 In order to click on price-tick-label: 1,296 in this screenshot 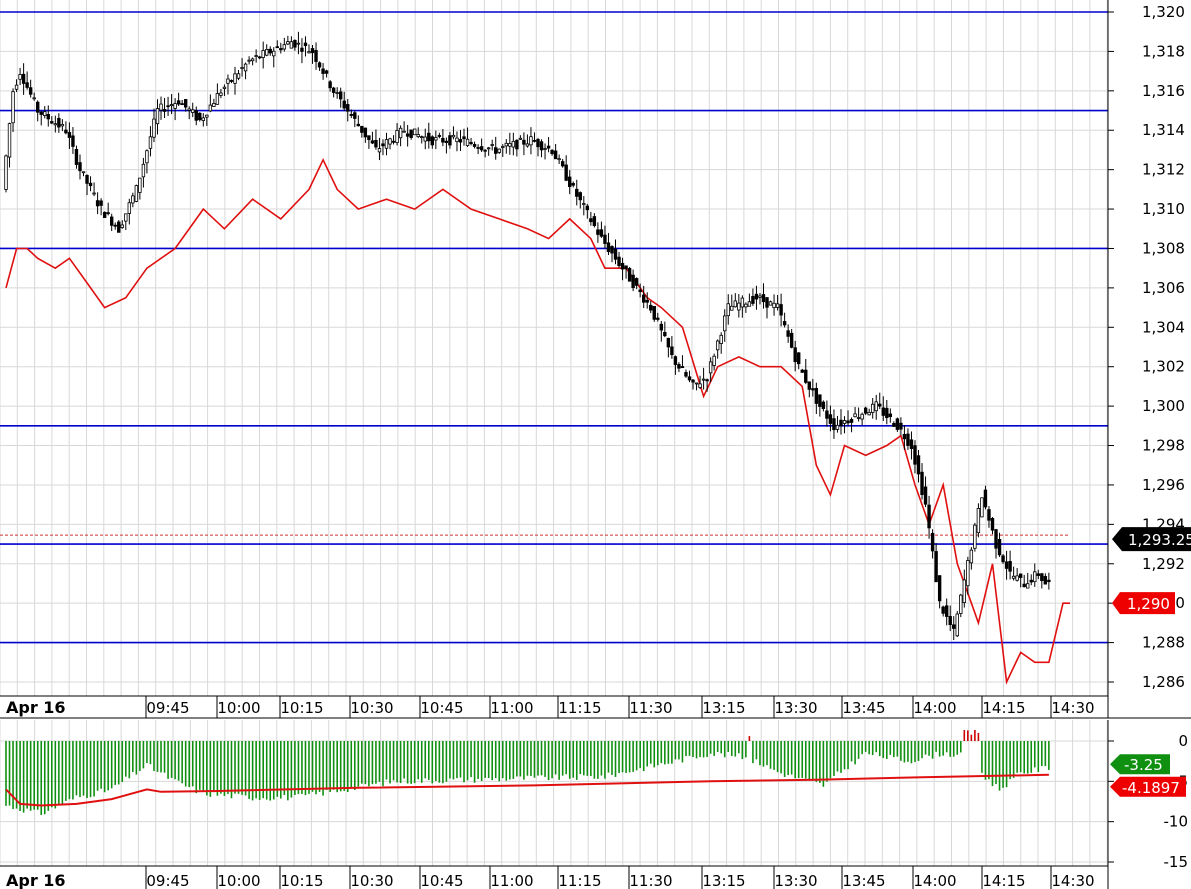, I will do `click(1163, 485)`.